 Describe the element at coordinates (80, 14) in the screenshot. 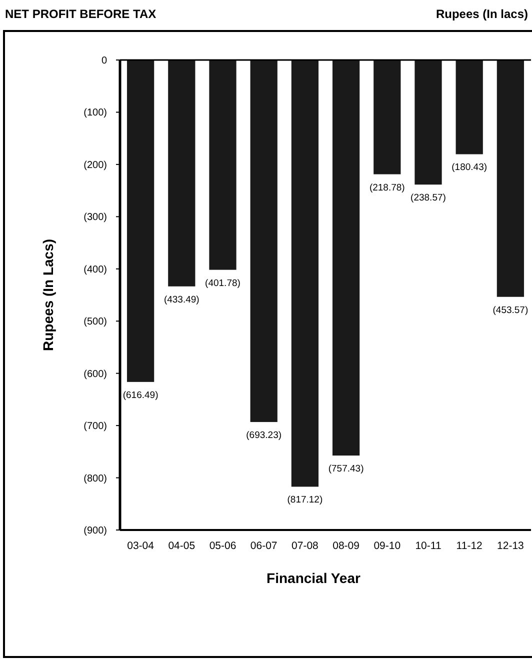

I see `chart-title: NET PROFIT BEFORE TAX` at that location.